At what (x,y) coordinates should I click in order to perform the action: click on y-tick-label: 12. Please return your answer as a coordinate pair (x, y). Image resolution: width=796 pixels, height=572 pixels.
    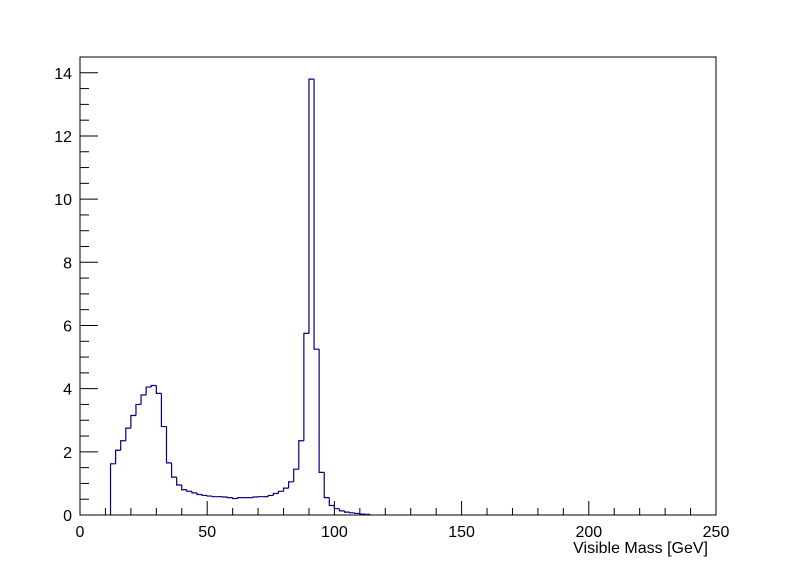
    Looking at the image, I should click on (63, 137).